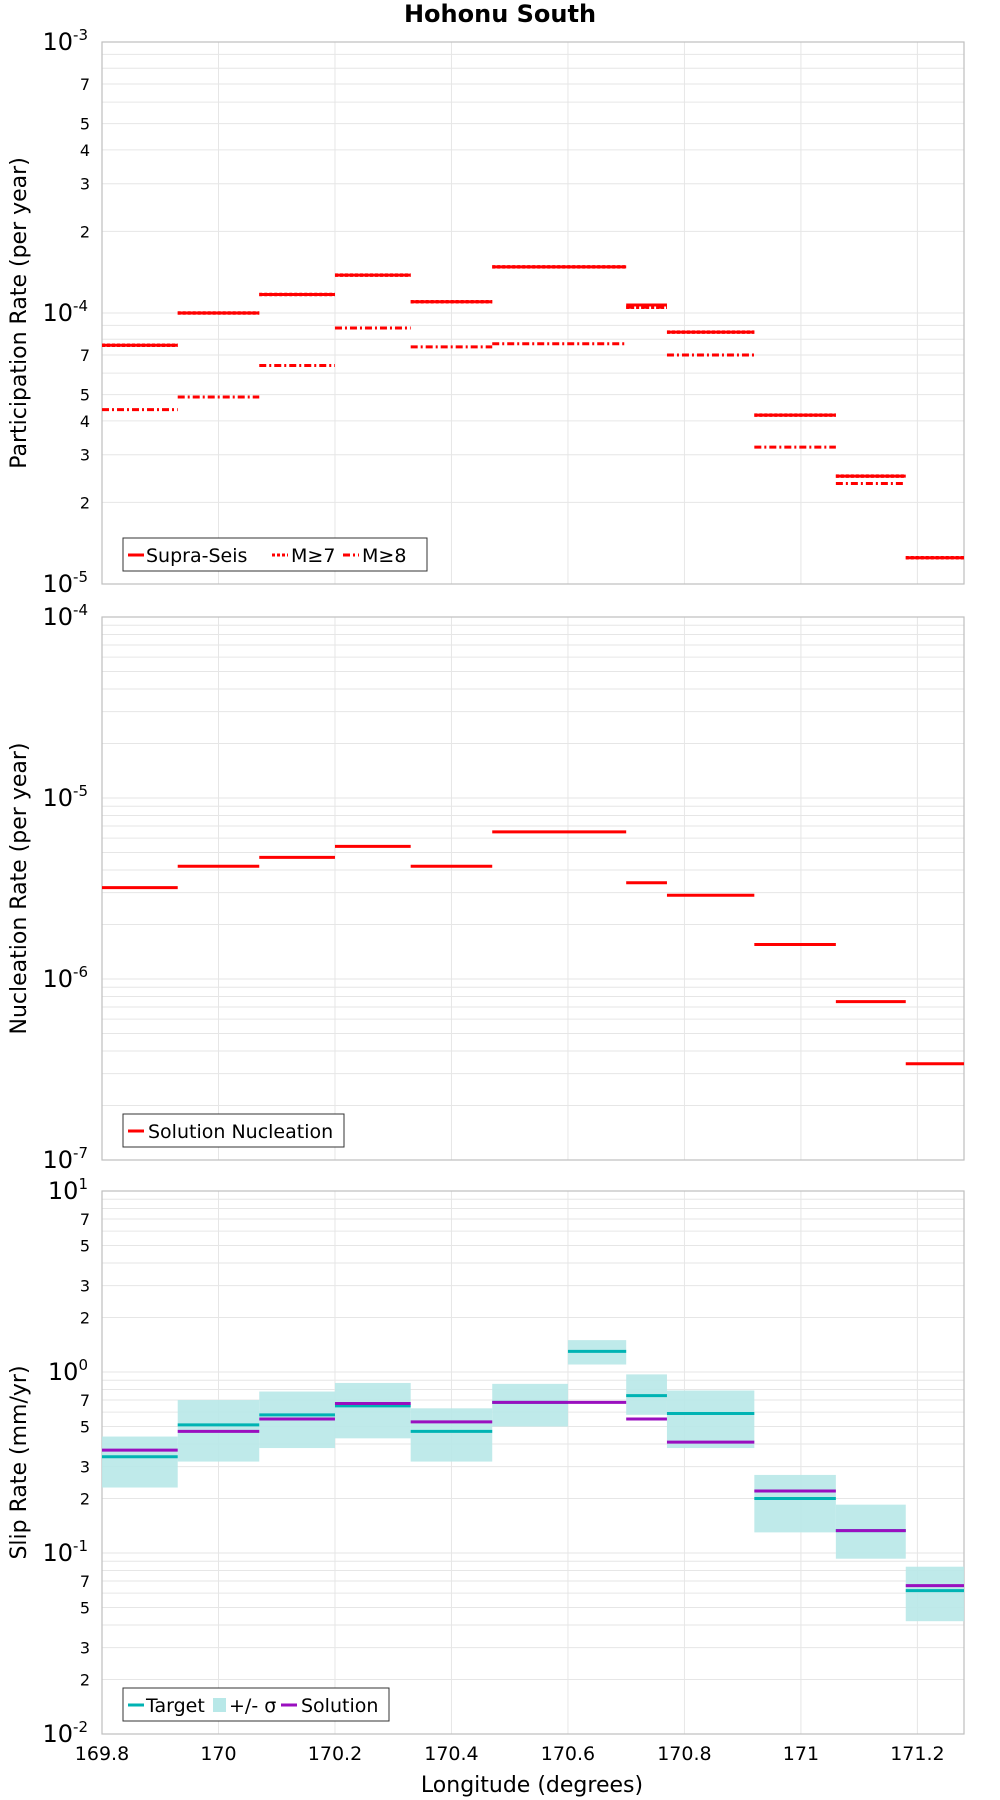 Image resolution: width=1000 pixels, height=1800 pixels. What do you see at coordinates (68, 1371) in the screenshot?
I see `y-tick-label: 10⁰` at bounding box center [68, 1371].